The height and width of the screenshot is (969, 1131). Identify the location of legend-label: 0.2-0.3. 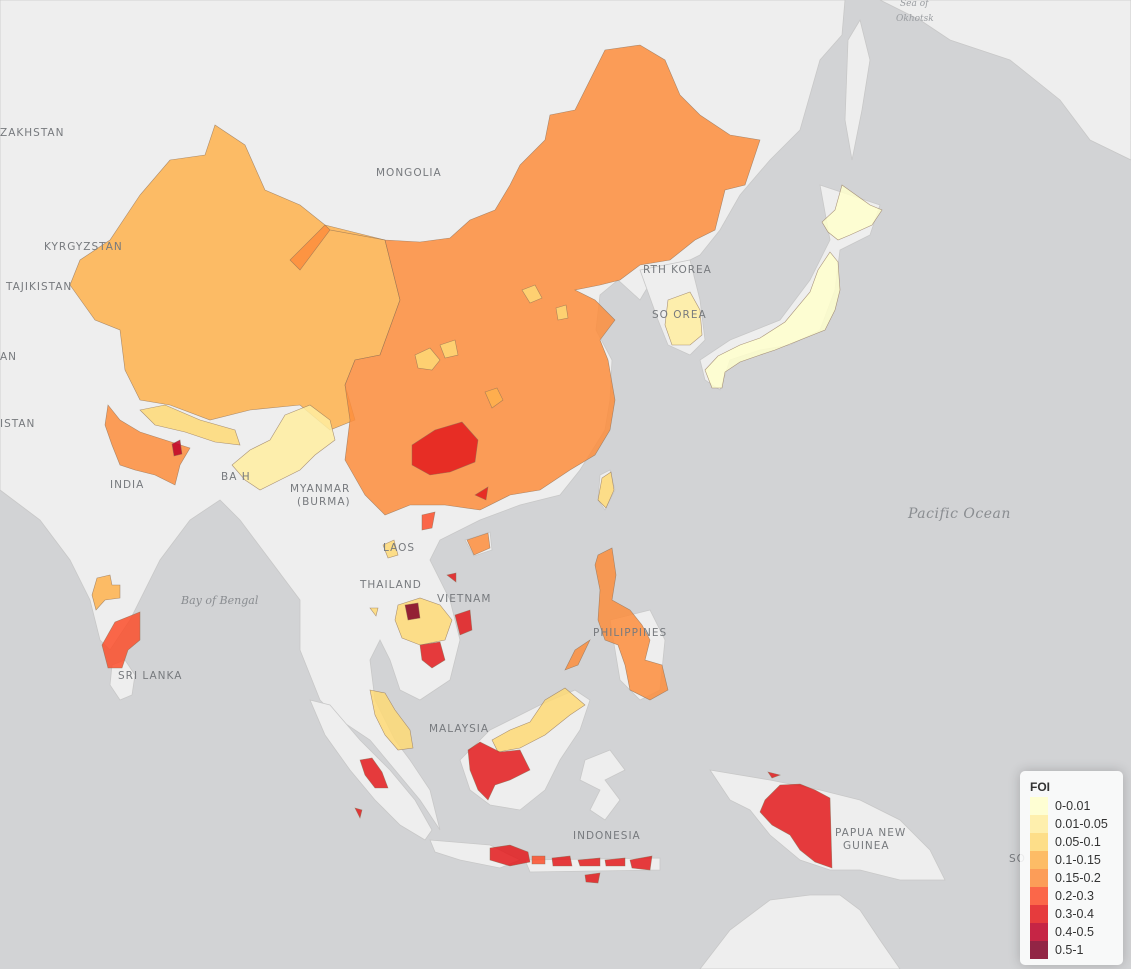
(1074, 896).